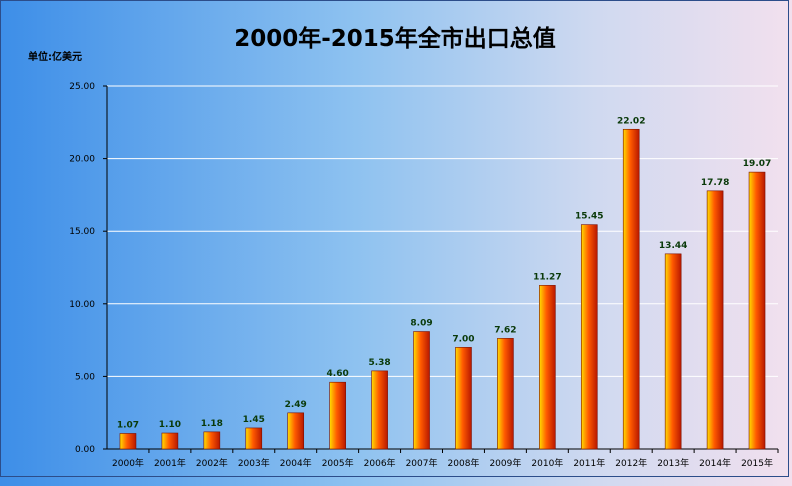  Describe the element at coordinates (212, 463) in the screenshot. I see `x-tick-label: 2002年` at that location.